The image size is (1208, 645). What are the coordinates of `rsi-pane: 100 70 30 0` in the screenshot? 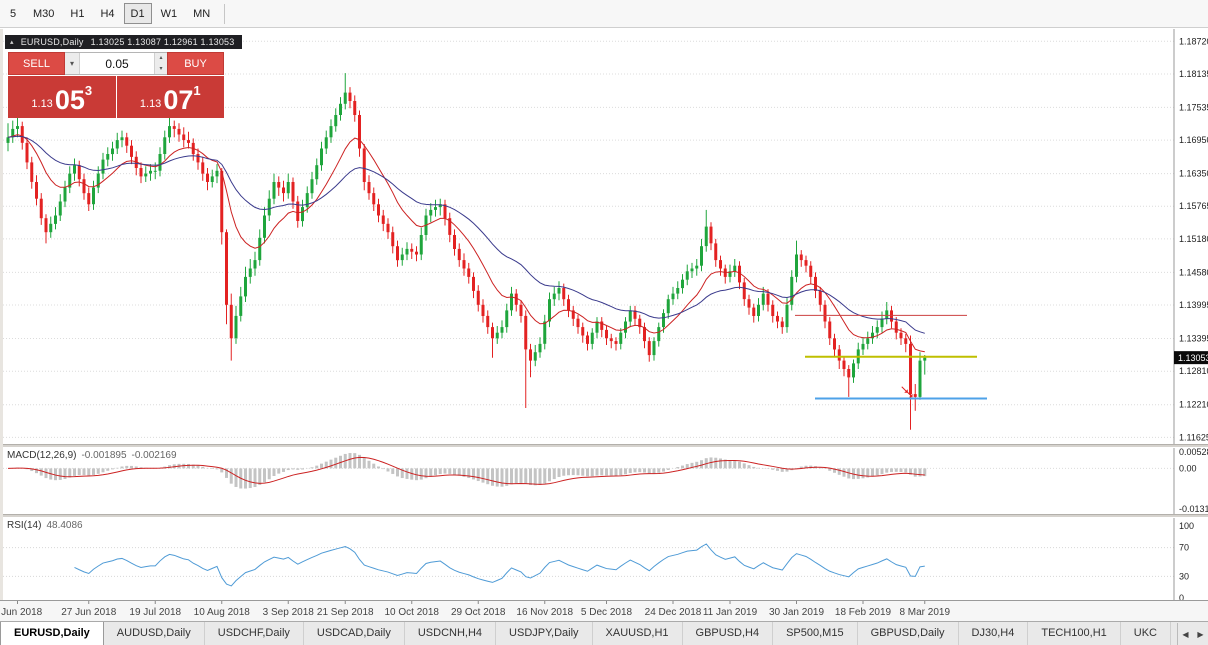 It's located at (604, 559).